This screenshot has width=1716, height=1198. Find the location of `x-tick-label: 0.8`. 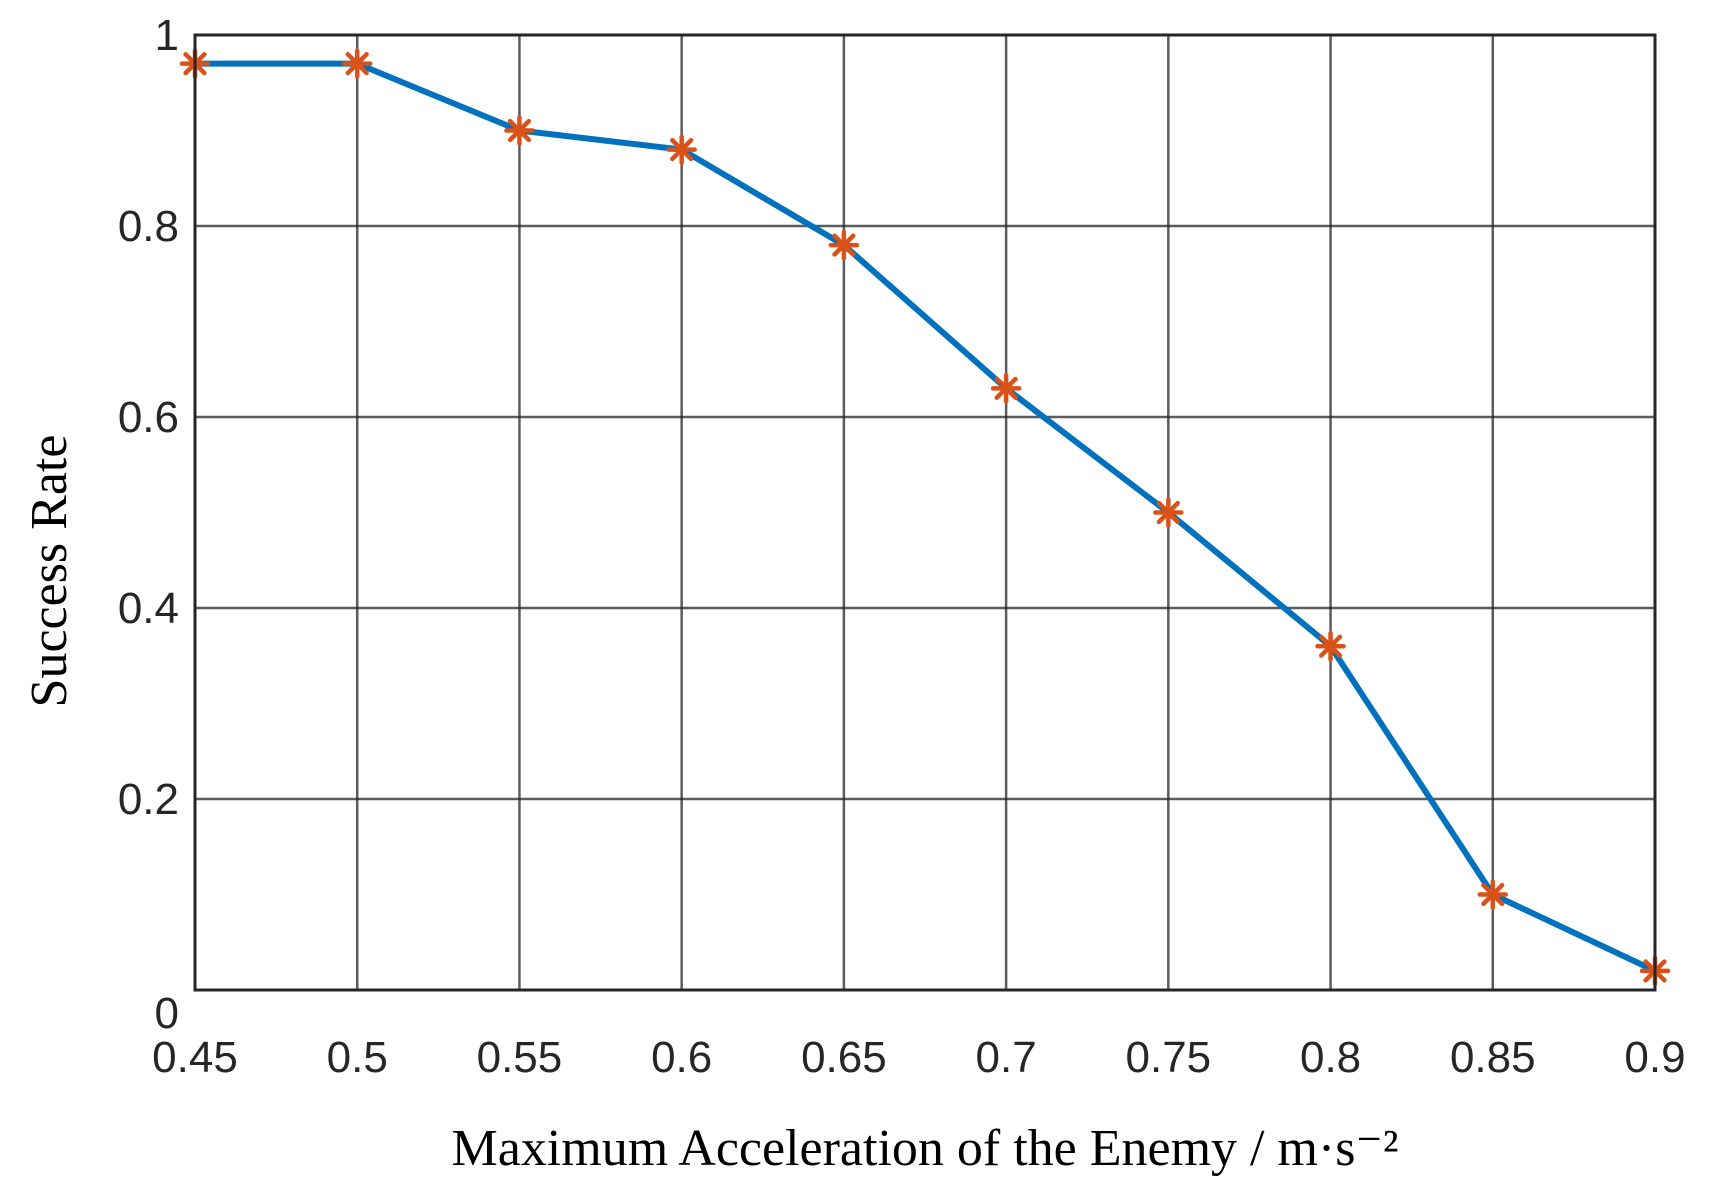

x-tick-label: 0.8 is located at coordinates (1330, 1057).